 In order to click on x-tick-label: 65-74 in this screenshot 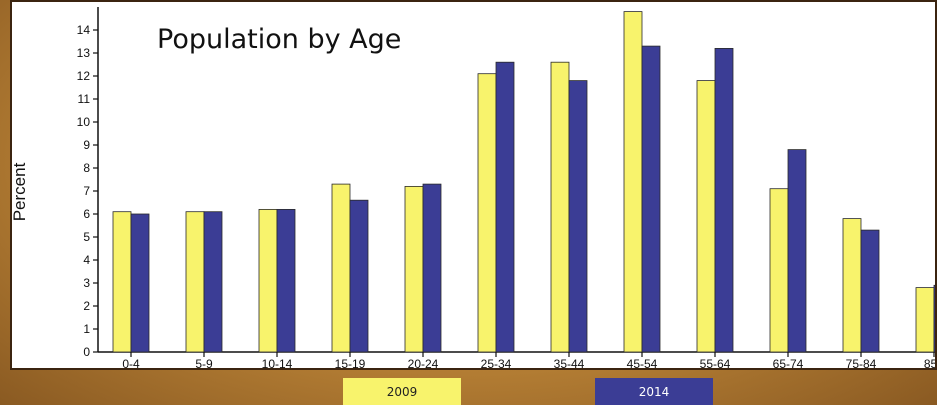, I will do `click(788, 362)`.